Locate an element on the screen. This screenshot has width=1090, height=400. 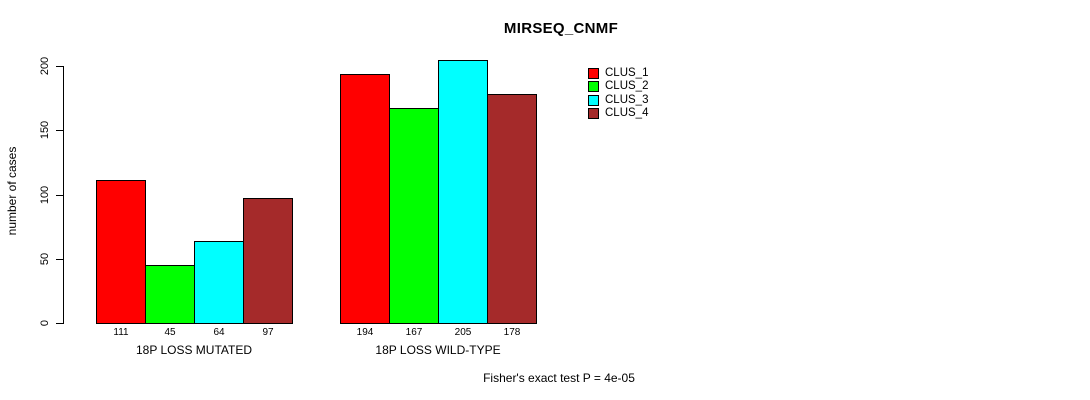
bar-value-label: 97 is located at coordinates (268, 332).